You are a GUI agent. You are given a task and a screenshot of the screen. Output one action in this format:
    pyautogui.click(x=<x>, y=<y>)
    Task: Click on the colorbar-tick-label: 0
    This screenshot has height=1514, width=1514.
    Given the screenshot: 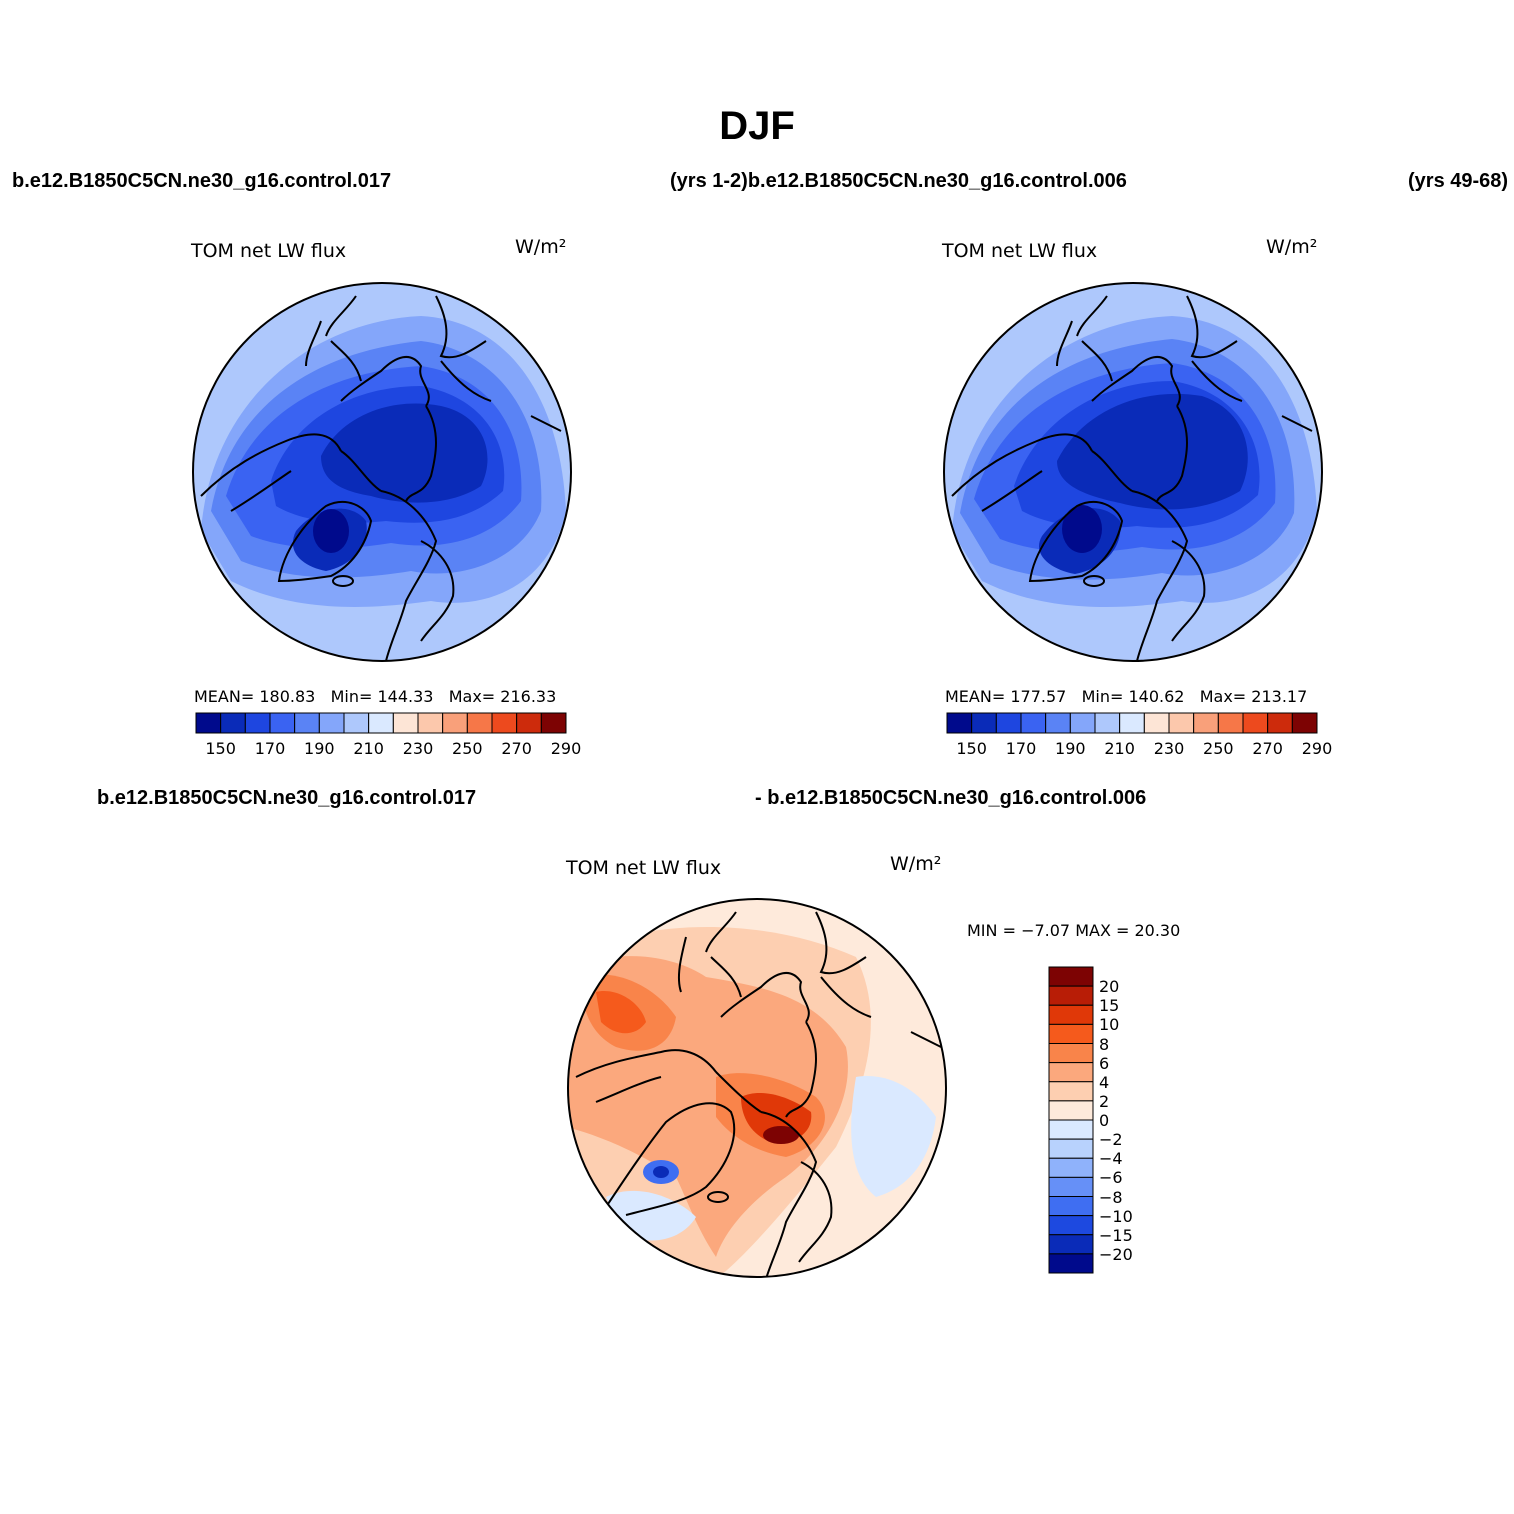 What is the action you would take?
    pyautogui.click(x=1104, y=1120)
    